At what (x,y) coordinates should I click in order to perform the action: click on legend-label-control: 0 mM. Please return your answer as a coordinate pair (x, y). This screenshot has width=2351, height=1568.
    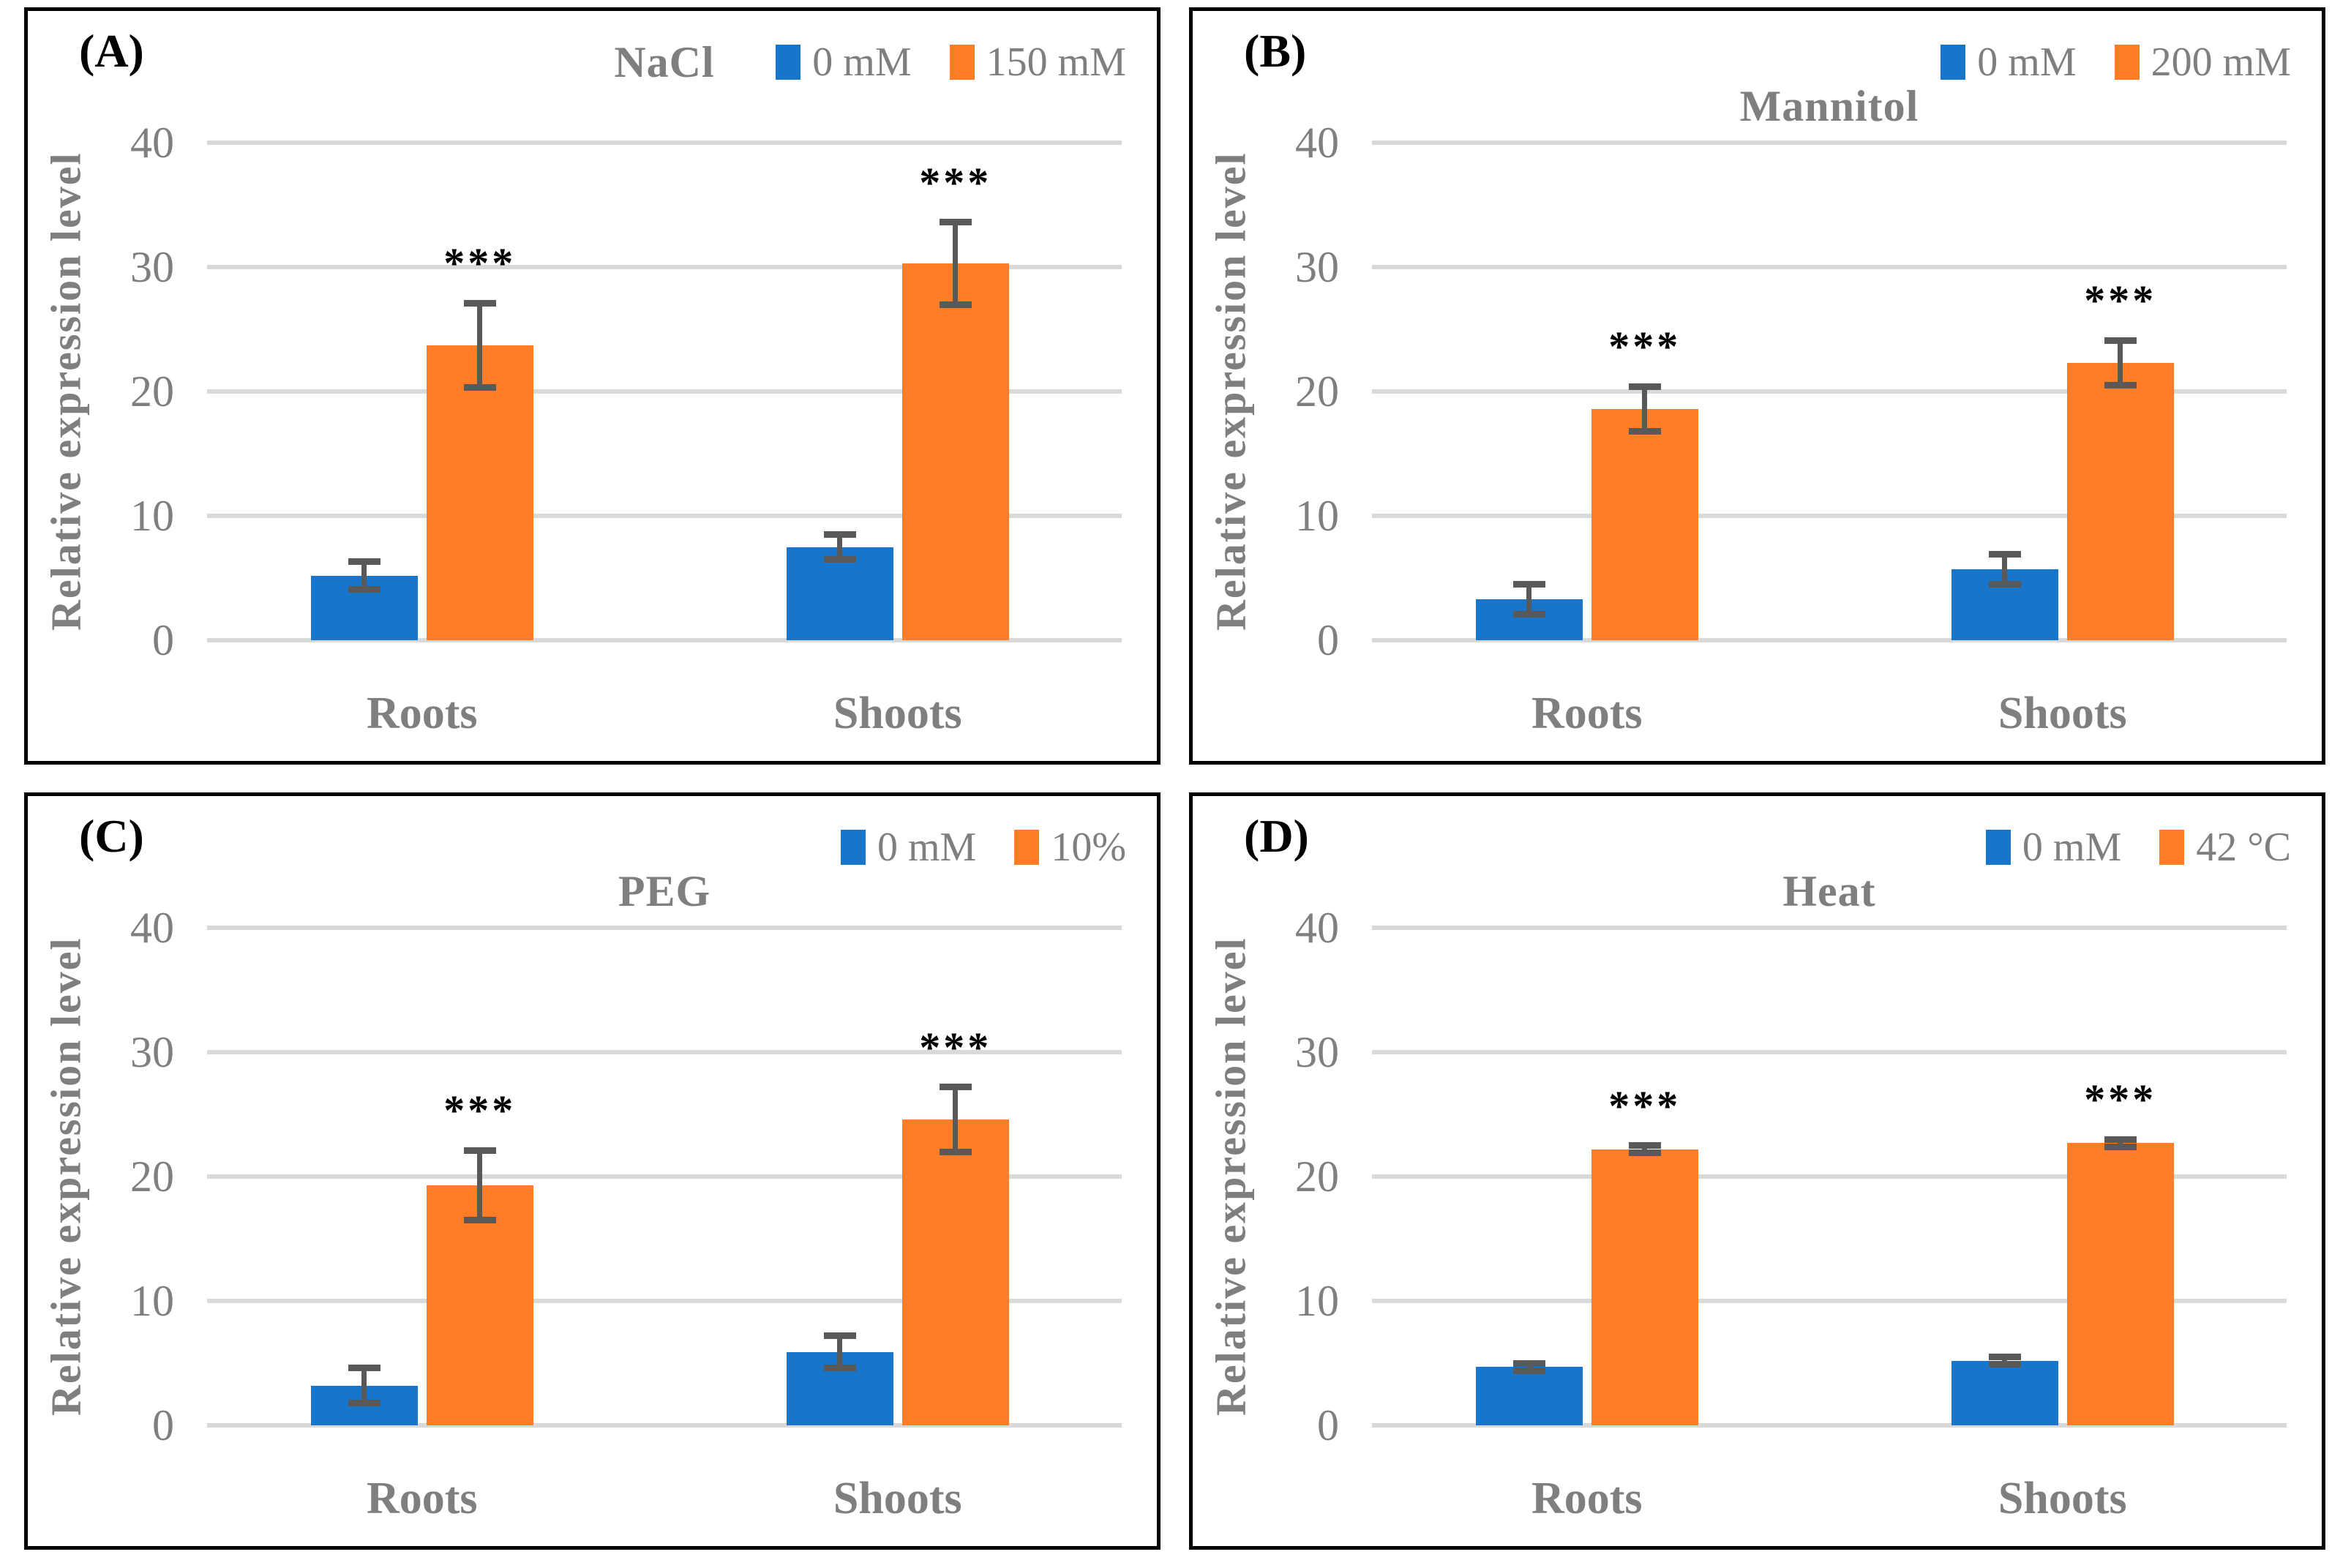
    Looking at the image, I should click on (862, 62).